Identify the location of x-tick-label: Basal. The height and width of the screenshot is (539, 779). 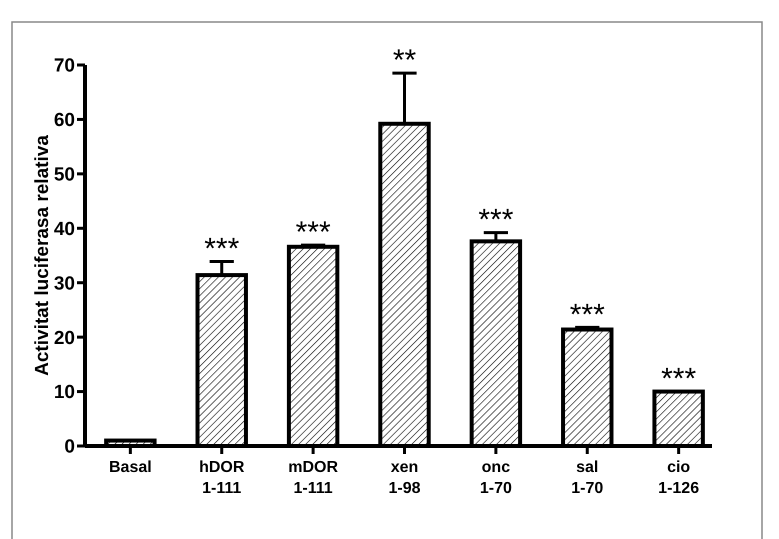
(130, 467).